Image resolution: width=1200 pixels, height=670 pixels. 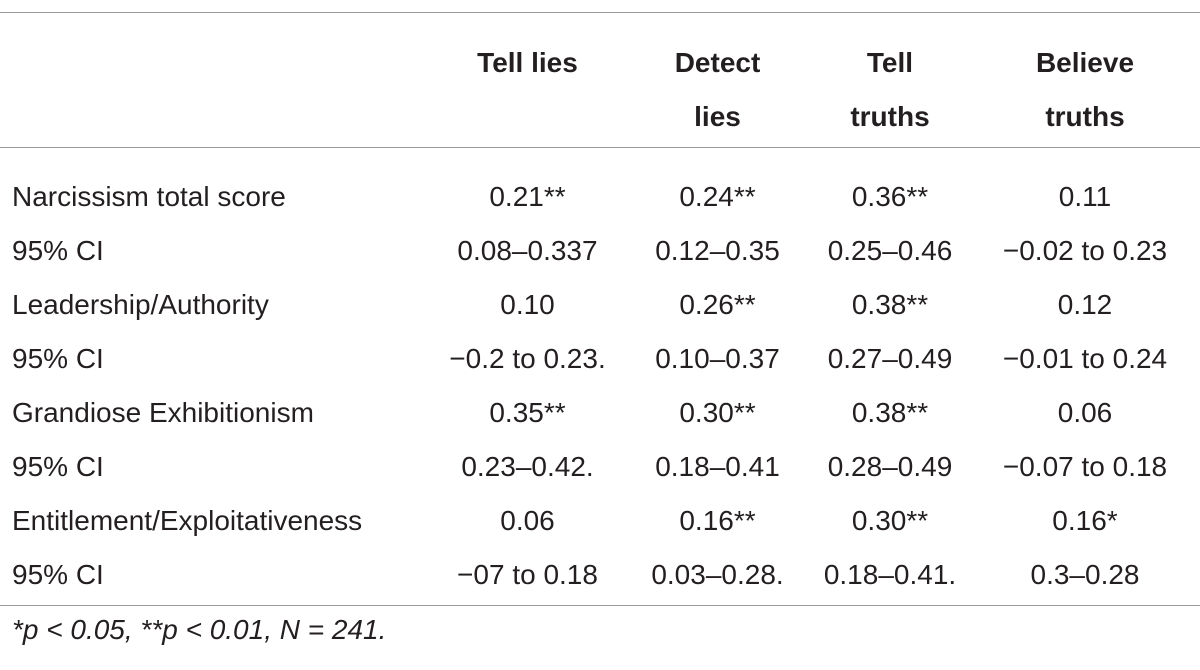 I want to click on header-cell: Detect lies, so click(x=717, y=92).